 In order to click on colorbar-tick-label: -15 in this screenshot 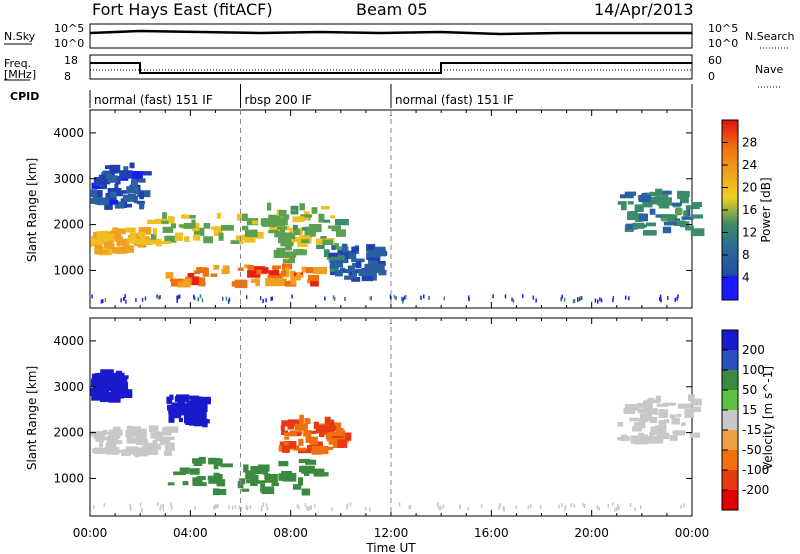, I will do `click(752, 430)`.